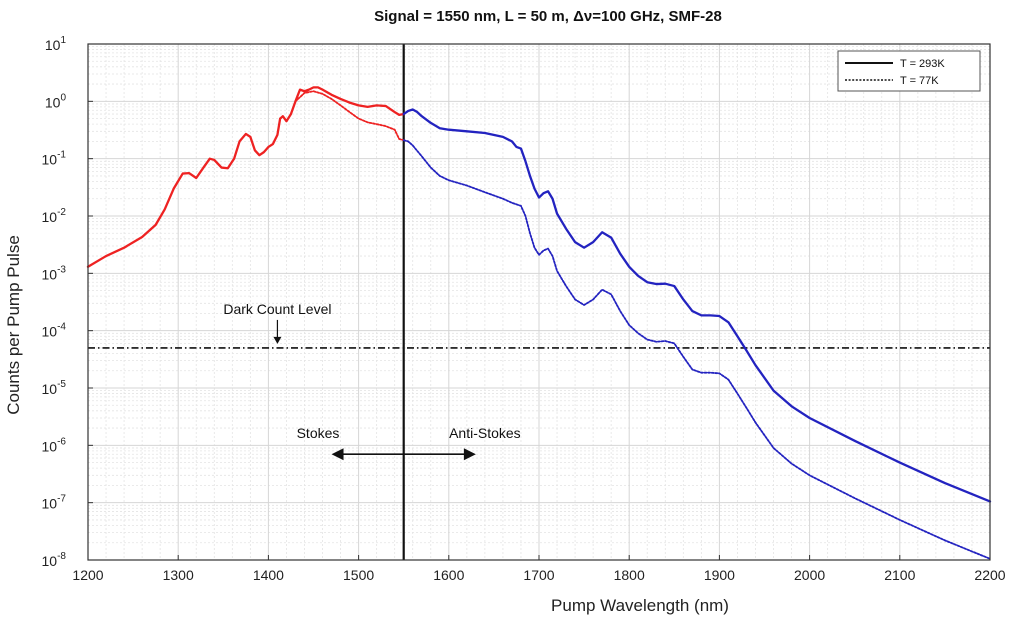 This screenshot has width=1018, height=620. Describe the element at coordinates (54, 560) in the screenshot. I see `y-tick-label: 10⁻⁸` at that location.